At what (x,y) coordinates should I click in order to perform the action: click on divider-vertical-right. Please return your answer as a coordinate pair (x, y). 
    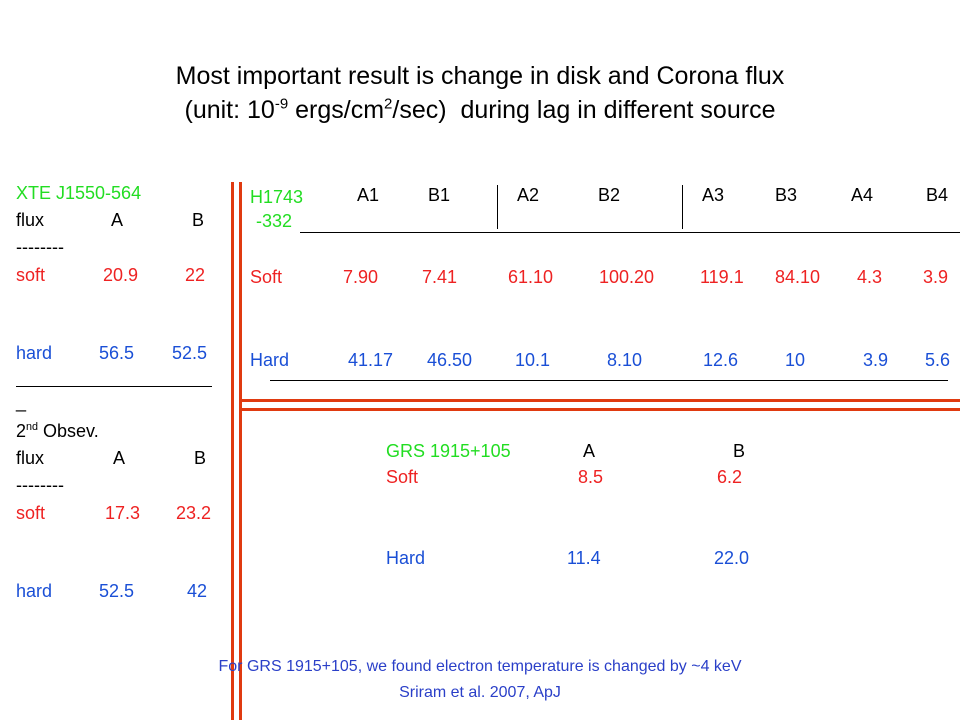
    Looking at the image, I should click on (240, 451).